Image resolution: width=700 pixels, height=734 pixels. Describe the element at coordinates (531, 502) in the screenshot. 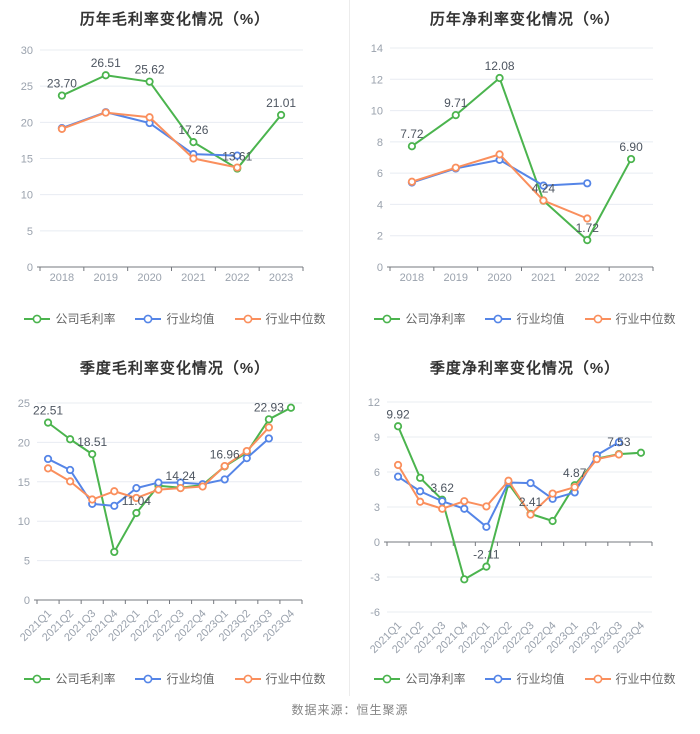

I see `svg-text: 2.41` at that location.